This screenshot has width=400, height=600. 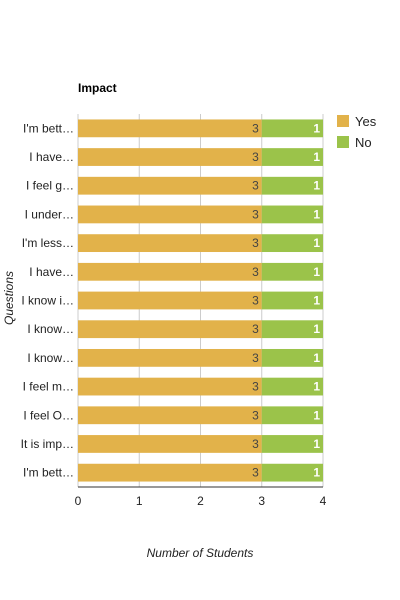 I want to click on x-tick-label: 0, so click(x=78, y=501).